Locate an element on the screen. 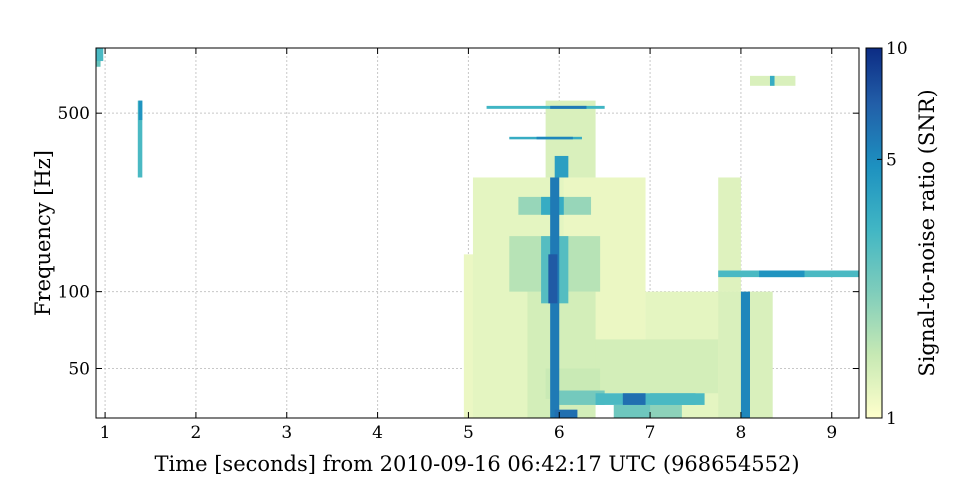 The image size is (960, 480). x-tick-label: 4 is located at coordinates (377, 433).